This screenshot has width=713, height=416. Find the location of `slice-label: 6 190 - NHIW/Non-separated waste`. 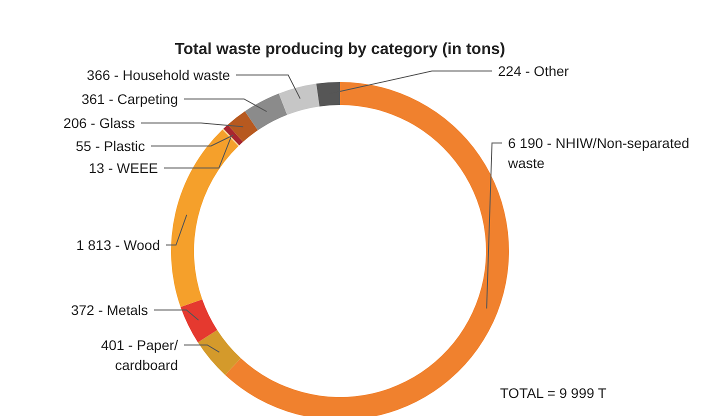

slice-label: 6 190 - NHIW/Non-separated waste is located at coordinates (598, 153).